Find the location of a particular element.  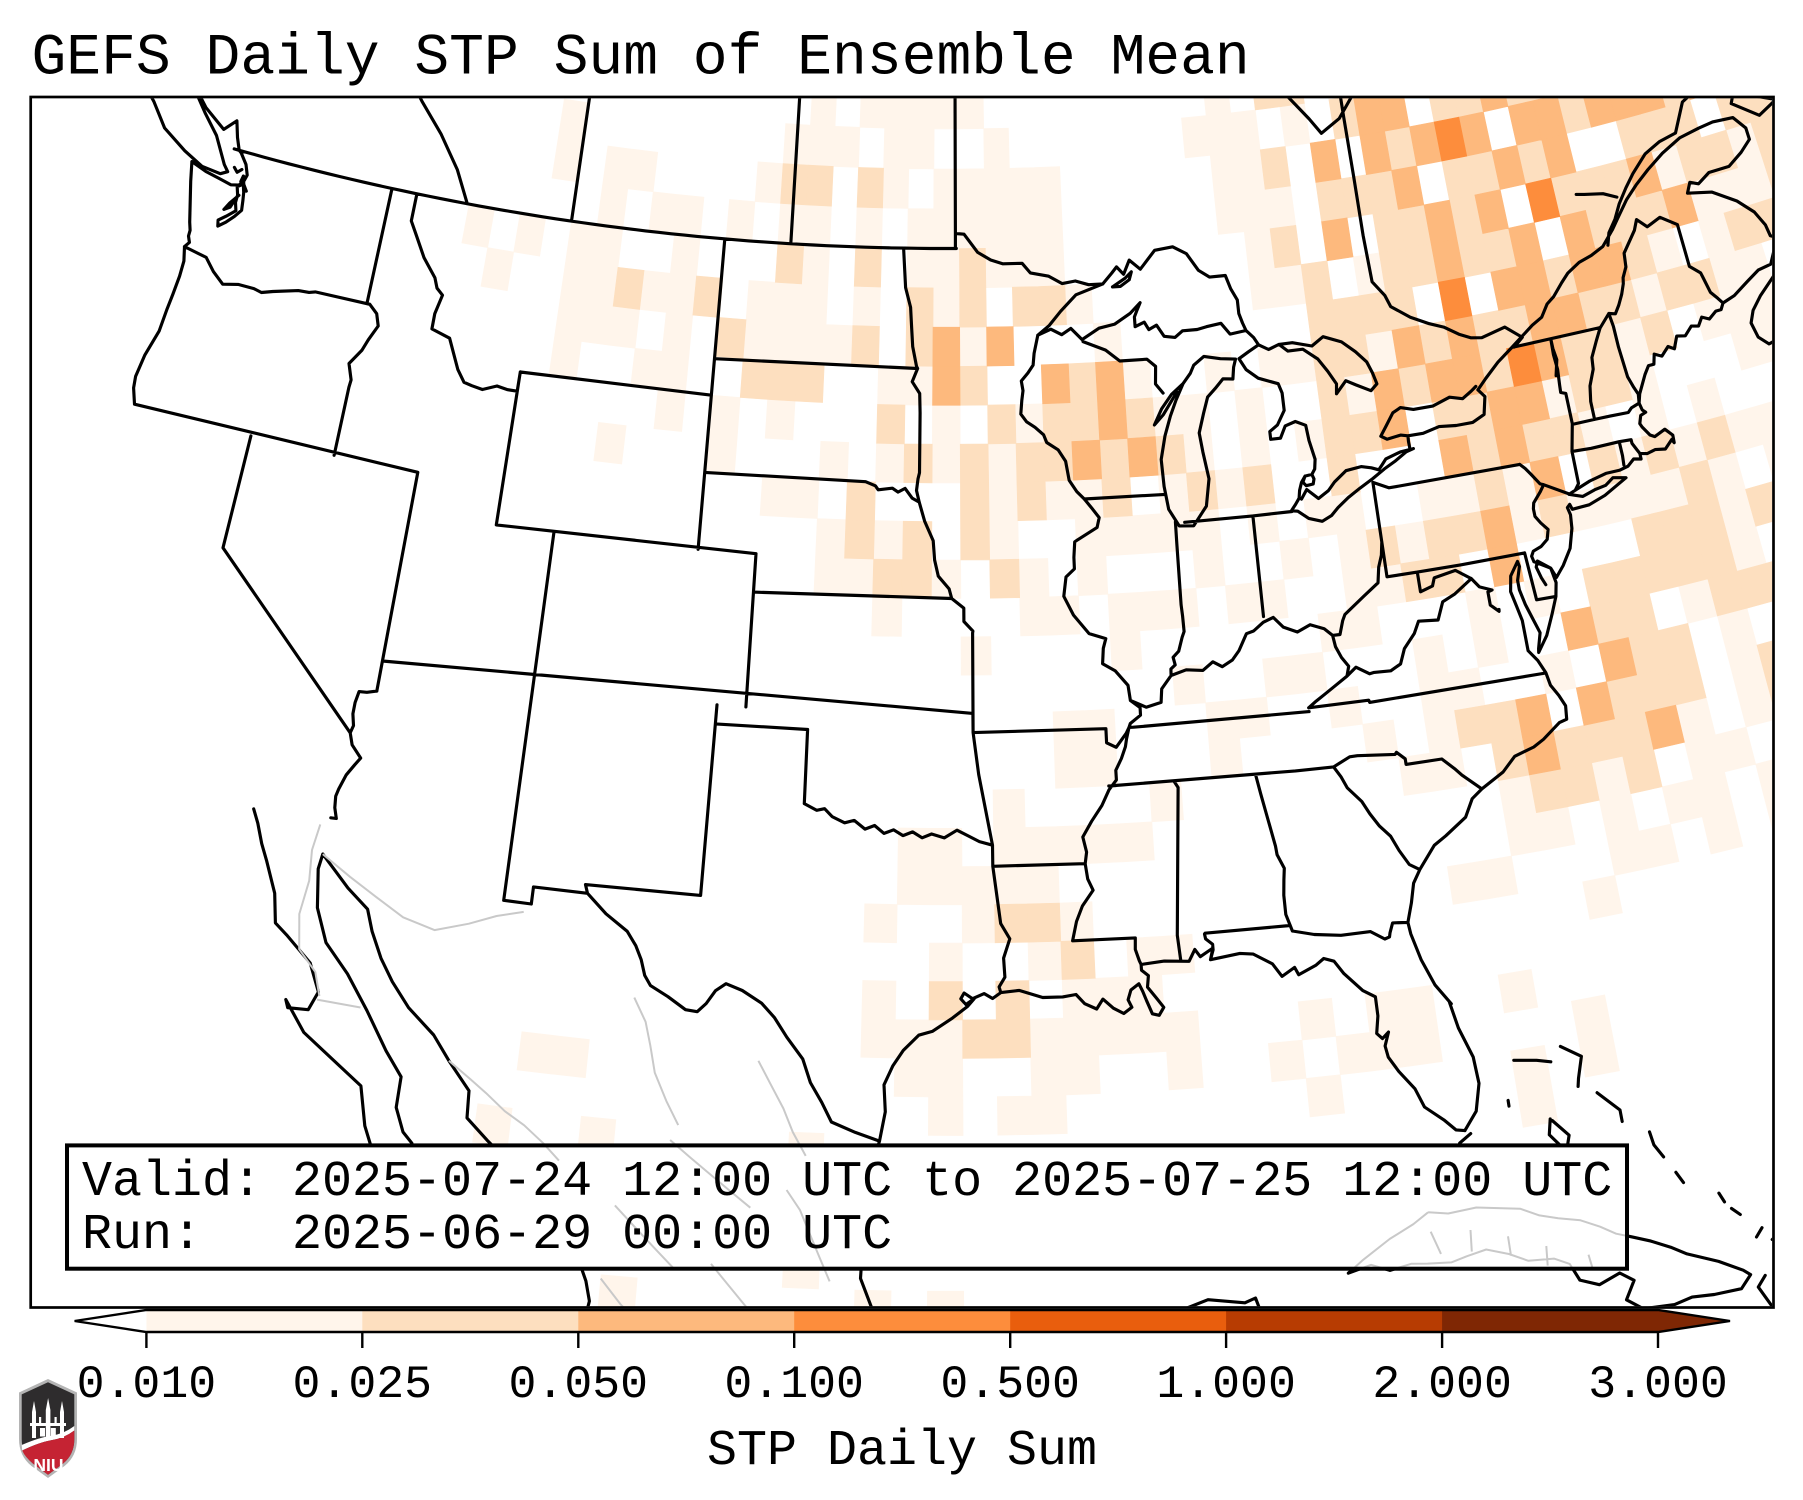

svg-text: 0.050 is located at coordinates (579, 1384).